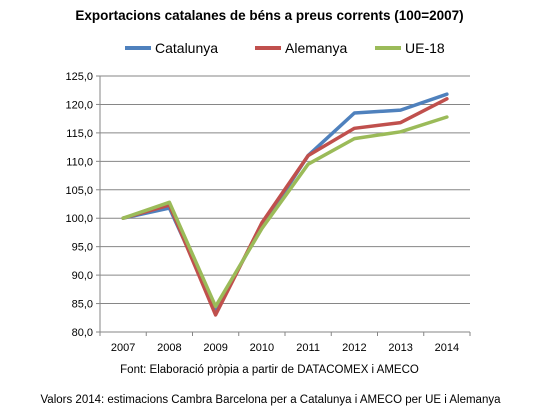 This screenshot has width=539, height=415. What do you see at coordinates (82, 333) in the screenshot?
I see `y-tick-label: 80,0` at bounding box center [82, 333].